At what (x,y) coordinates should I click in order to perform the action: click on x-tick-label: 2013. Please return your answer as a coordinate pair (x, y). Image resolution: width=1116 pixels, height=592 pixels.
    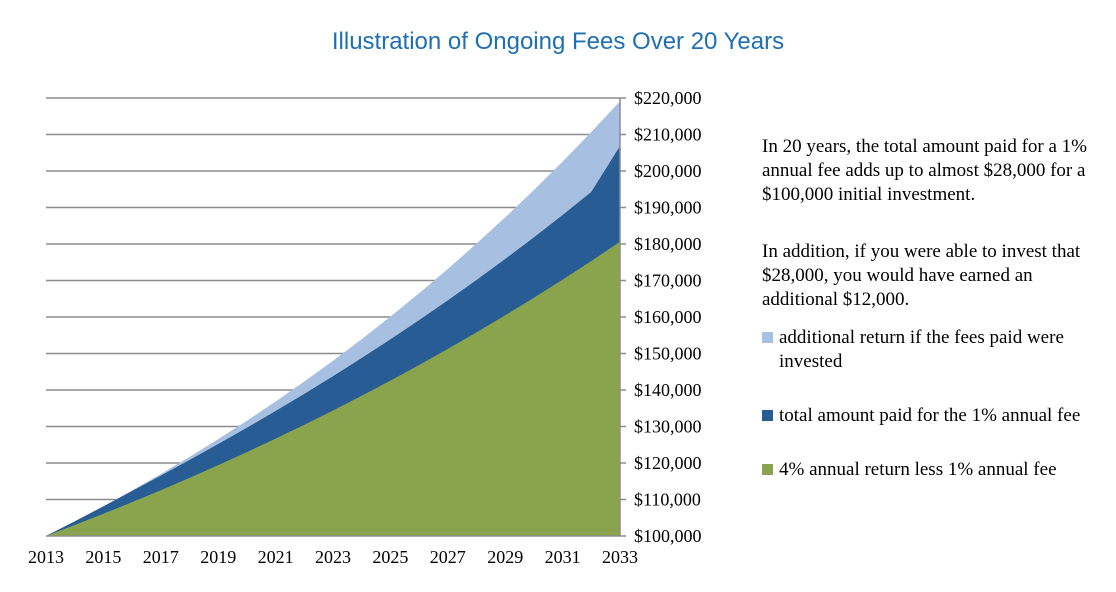
    Looking at the image, I should click on (46, 557).